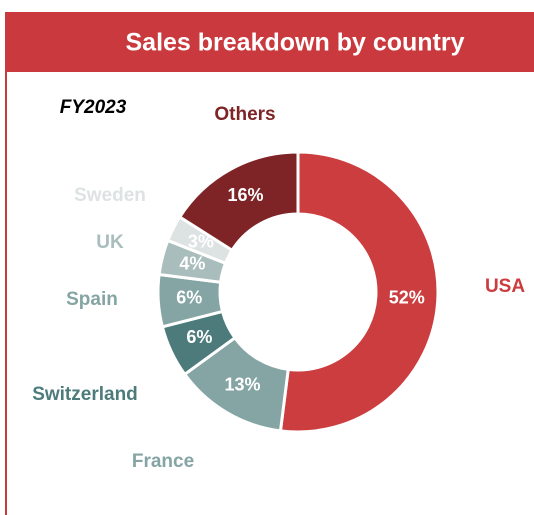  I want to click on value-label: 52%, so click(407, 298).